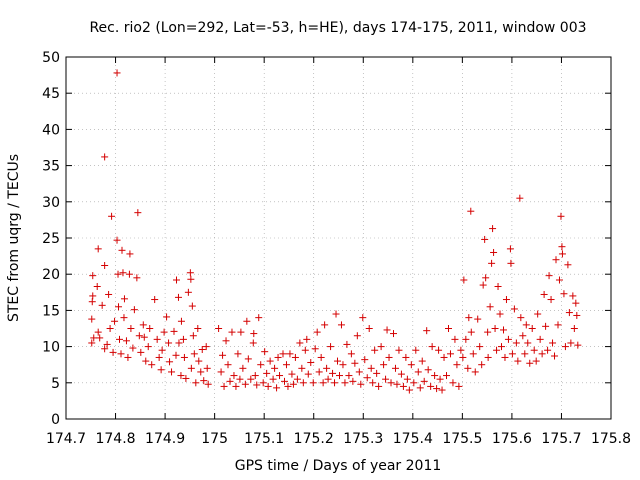  Describe the element at coordinates (115, 439) in the screenshot. I see `x-tick-label: 174.8` at that location.